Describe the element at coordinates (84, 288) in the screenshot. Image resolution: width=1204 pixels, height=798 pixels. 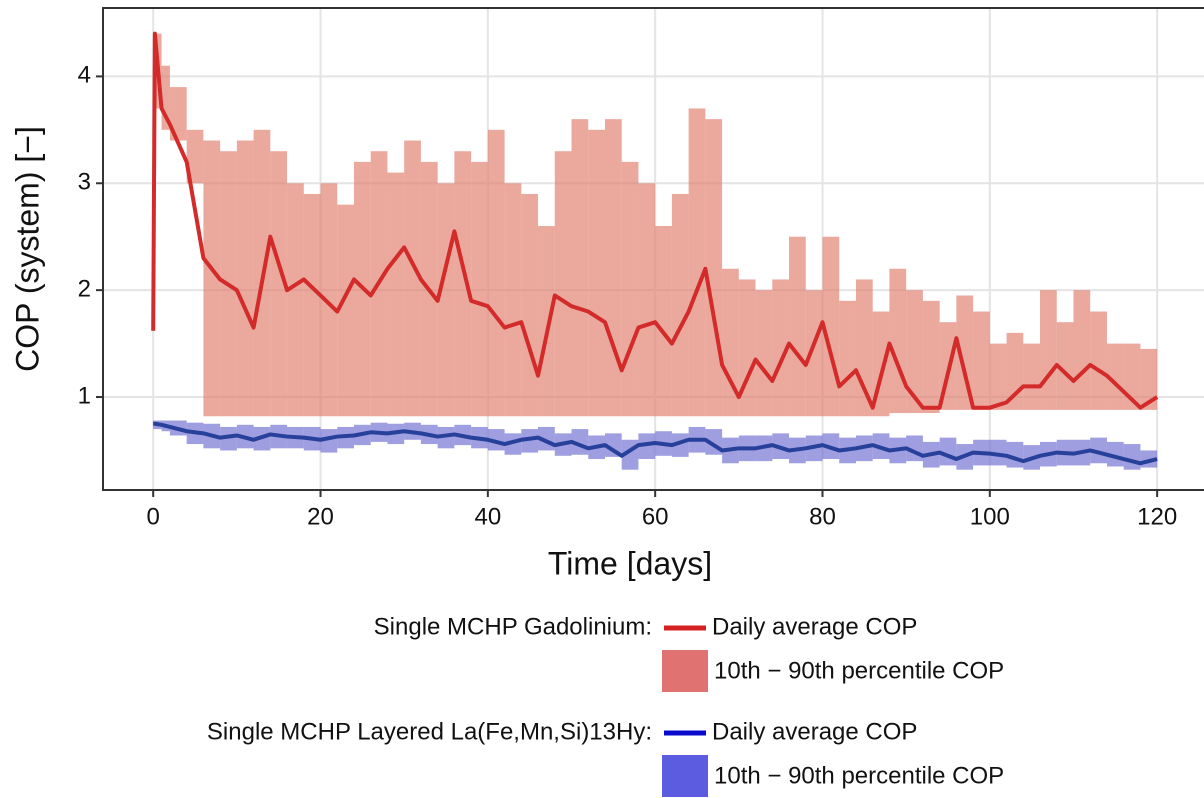
I see `y-tick-label: 2` at that location.